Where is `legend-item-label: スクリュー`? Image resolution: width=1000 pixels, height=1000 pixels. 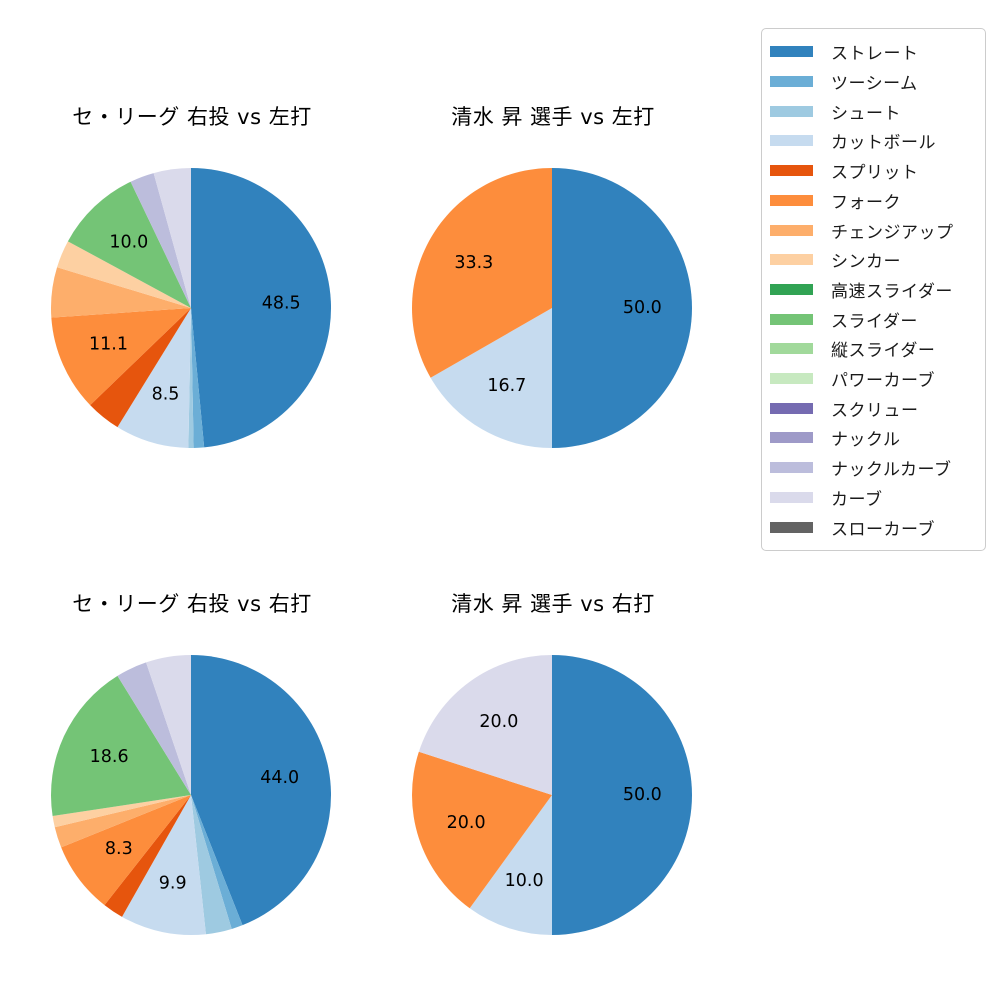
legend-item-label: スクリュー is located at coordinates (875, 410).